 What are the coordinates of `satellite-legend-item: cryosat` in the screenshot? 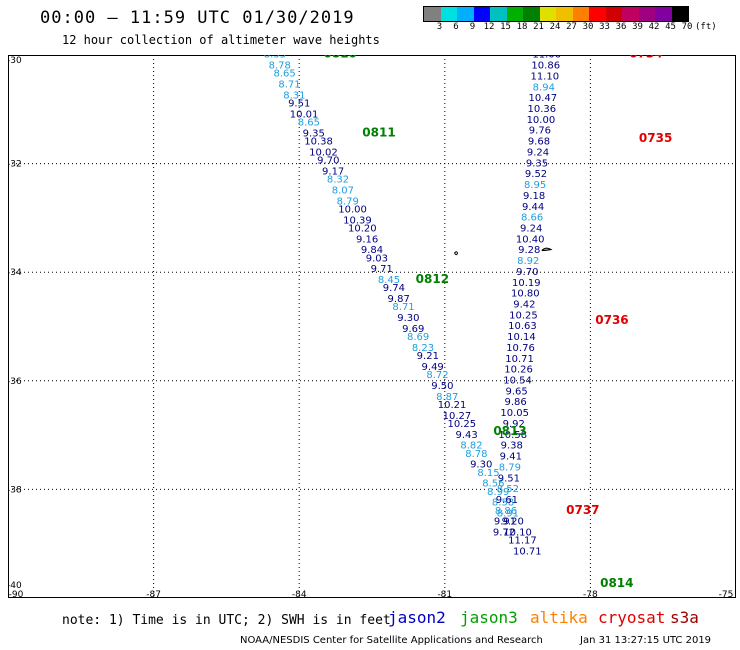 It's located at (632, 617).